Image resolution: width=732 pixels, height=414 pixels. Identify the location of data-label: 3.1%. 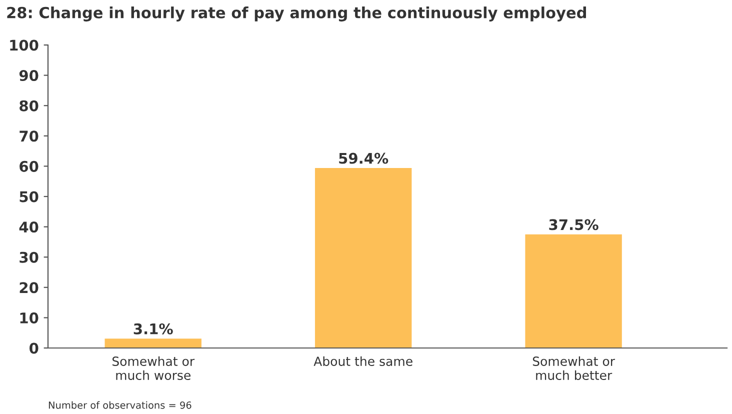
(153, 328).